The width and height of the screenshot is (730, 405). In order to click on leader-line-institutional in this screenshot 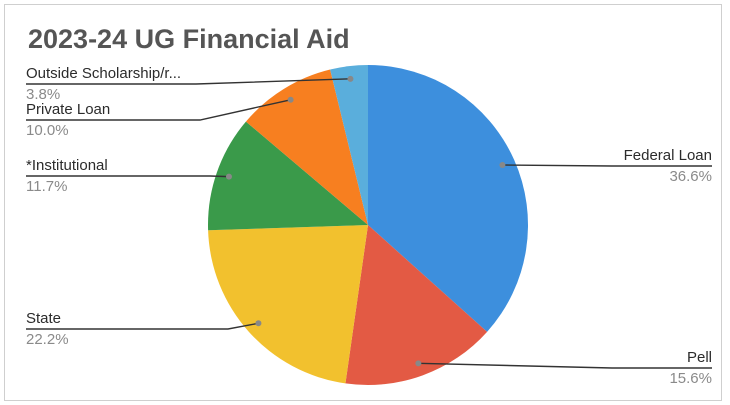, I will do `click(128, 176)`.